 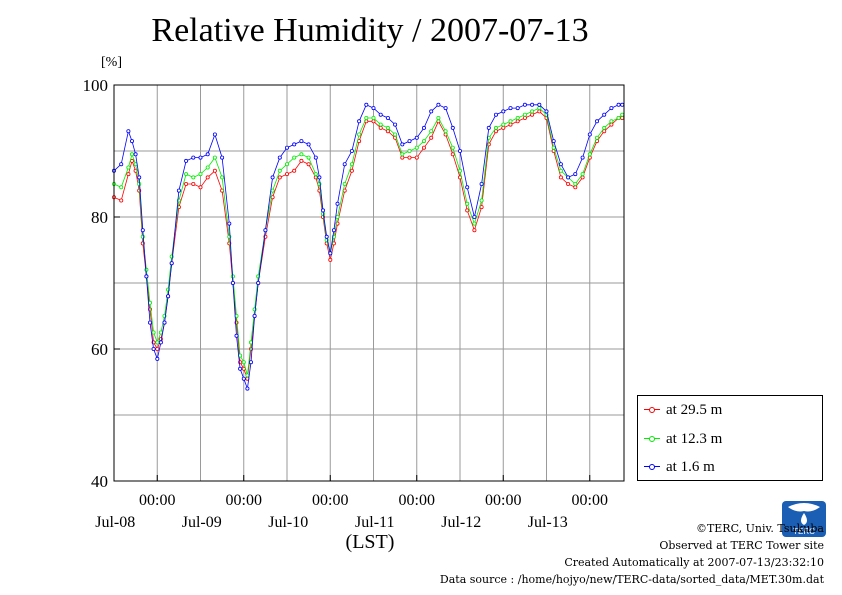 I want to click on legend-marker-blue, so click(x=652, y=467).